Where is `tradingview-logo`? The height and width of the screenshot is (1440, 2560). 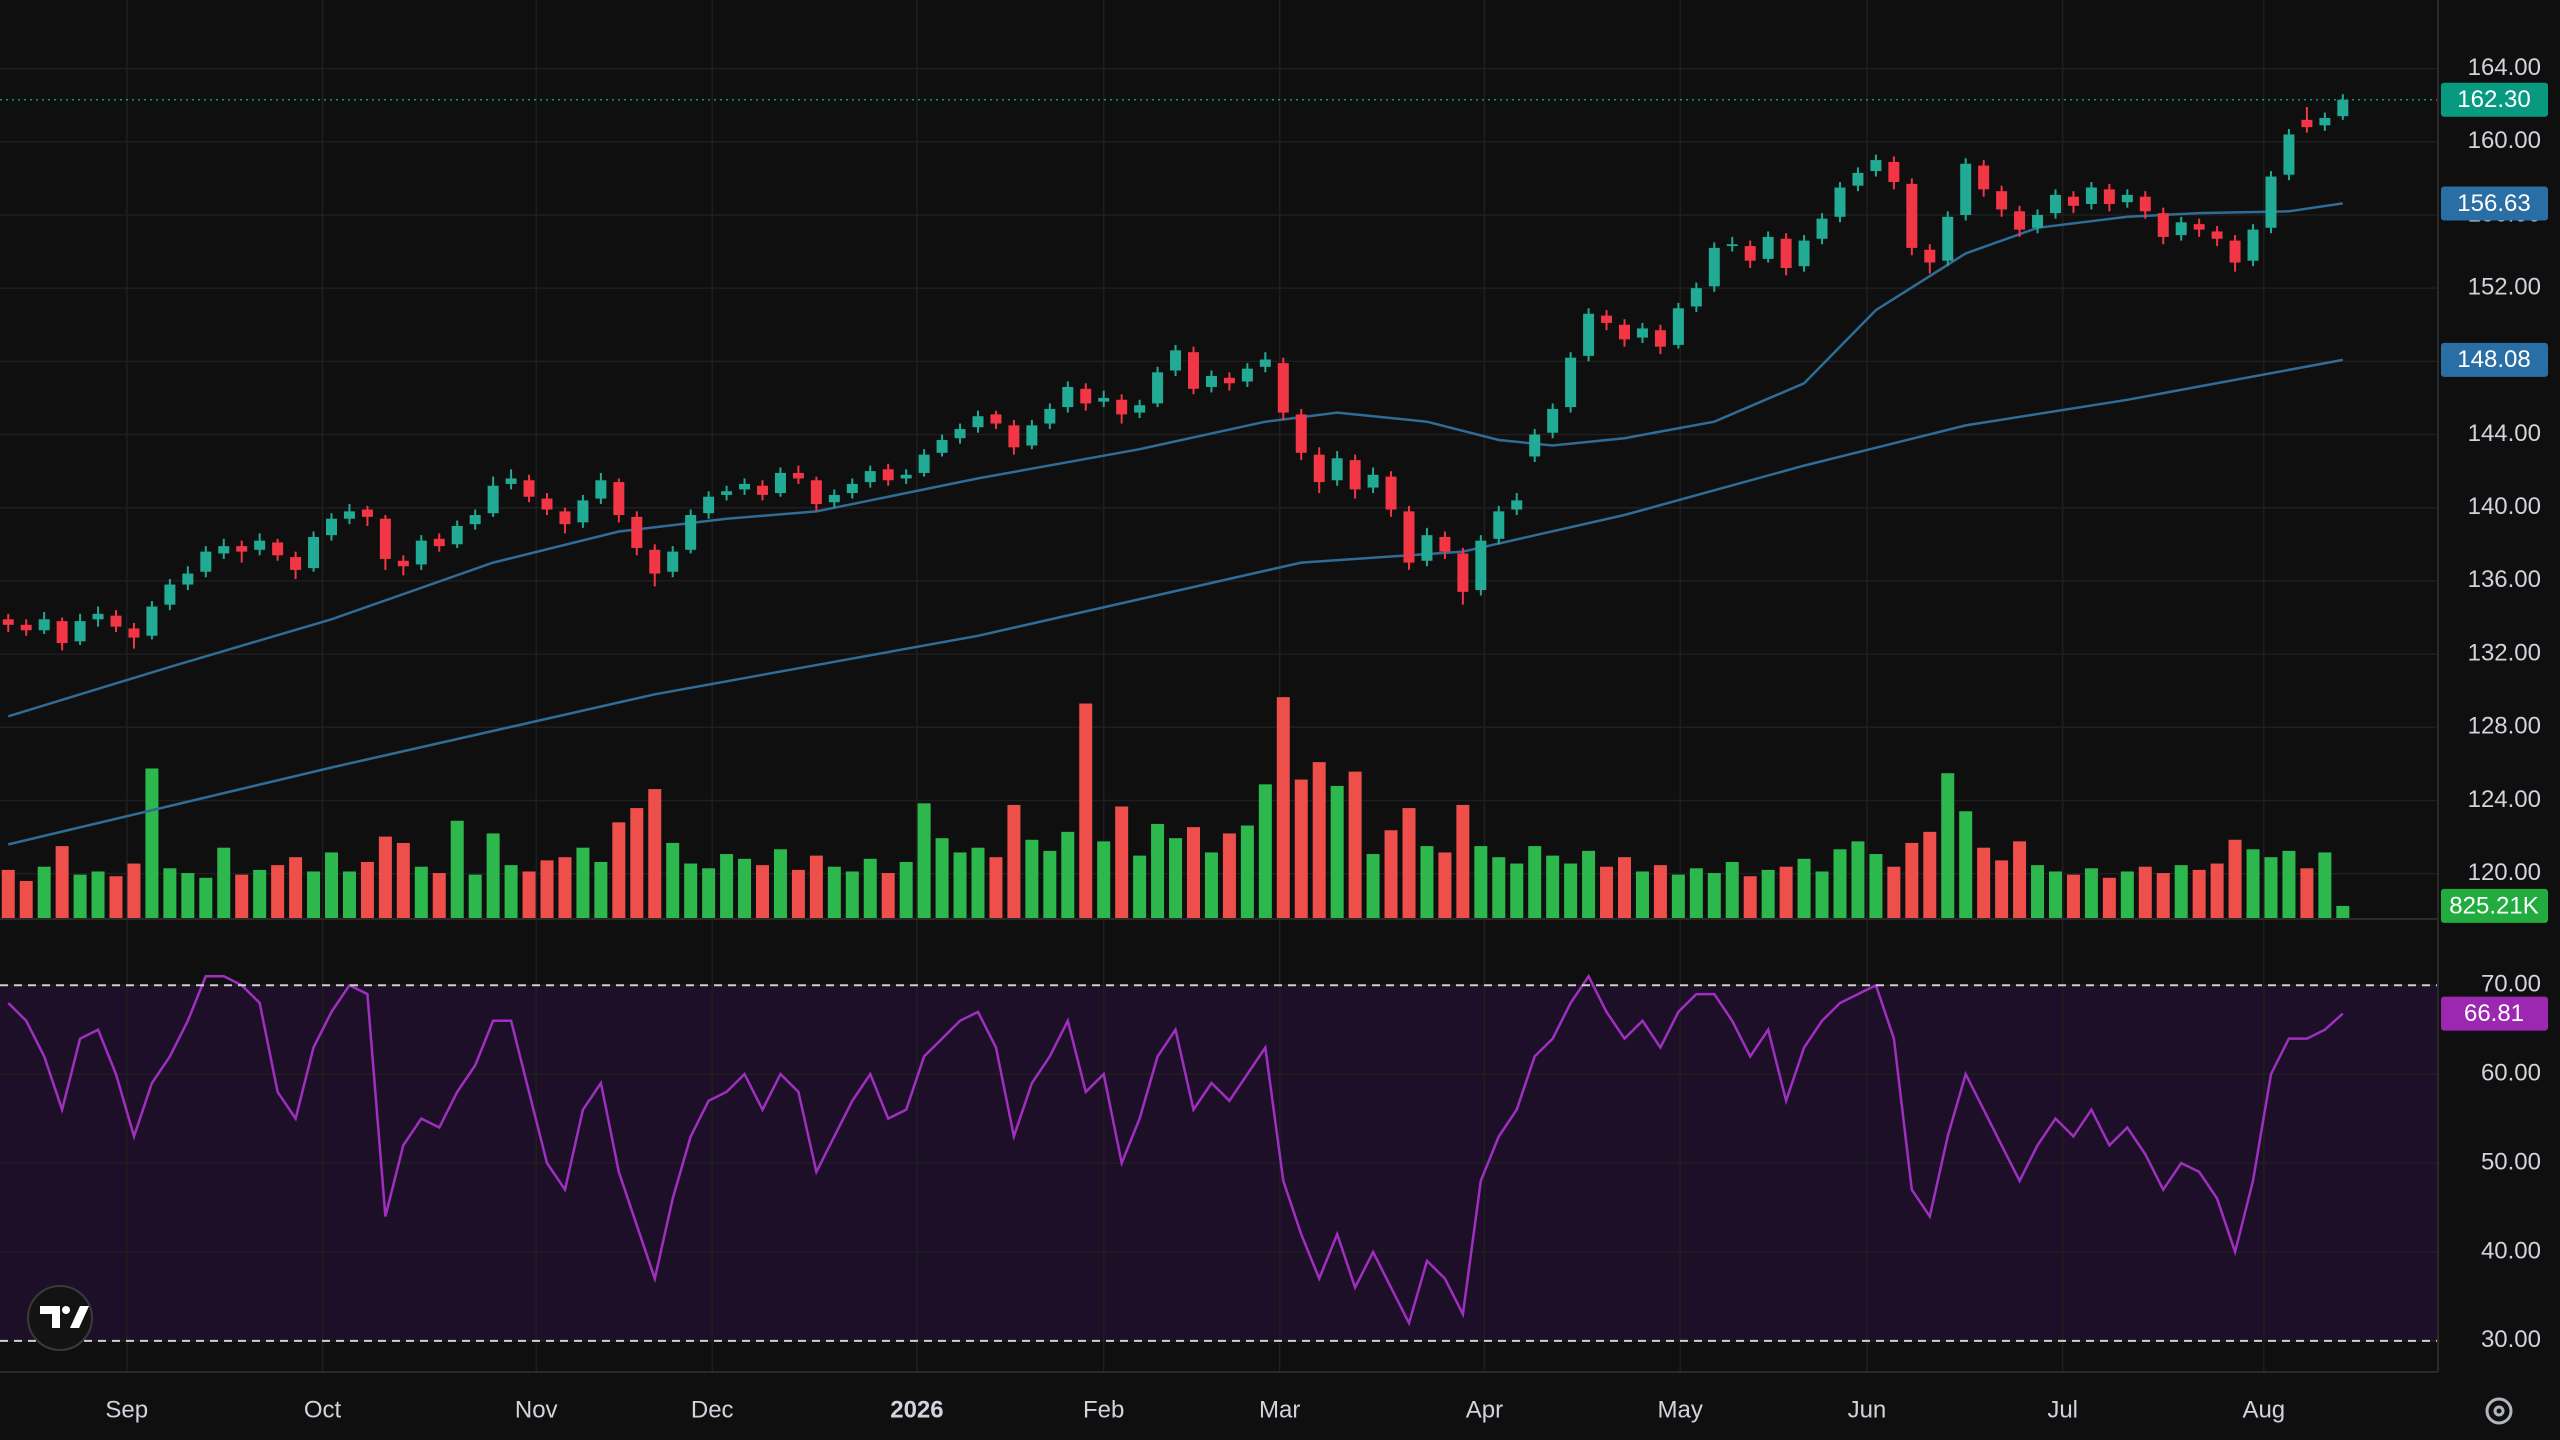 tradingview-logo is located at coordinates (60, 1318).